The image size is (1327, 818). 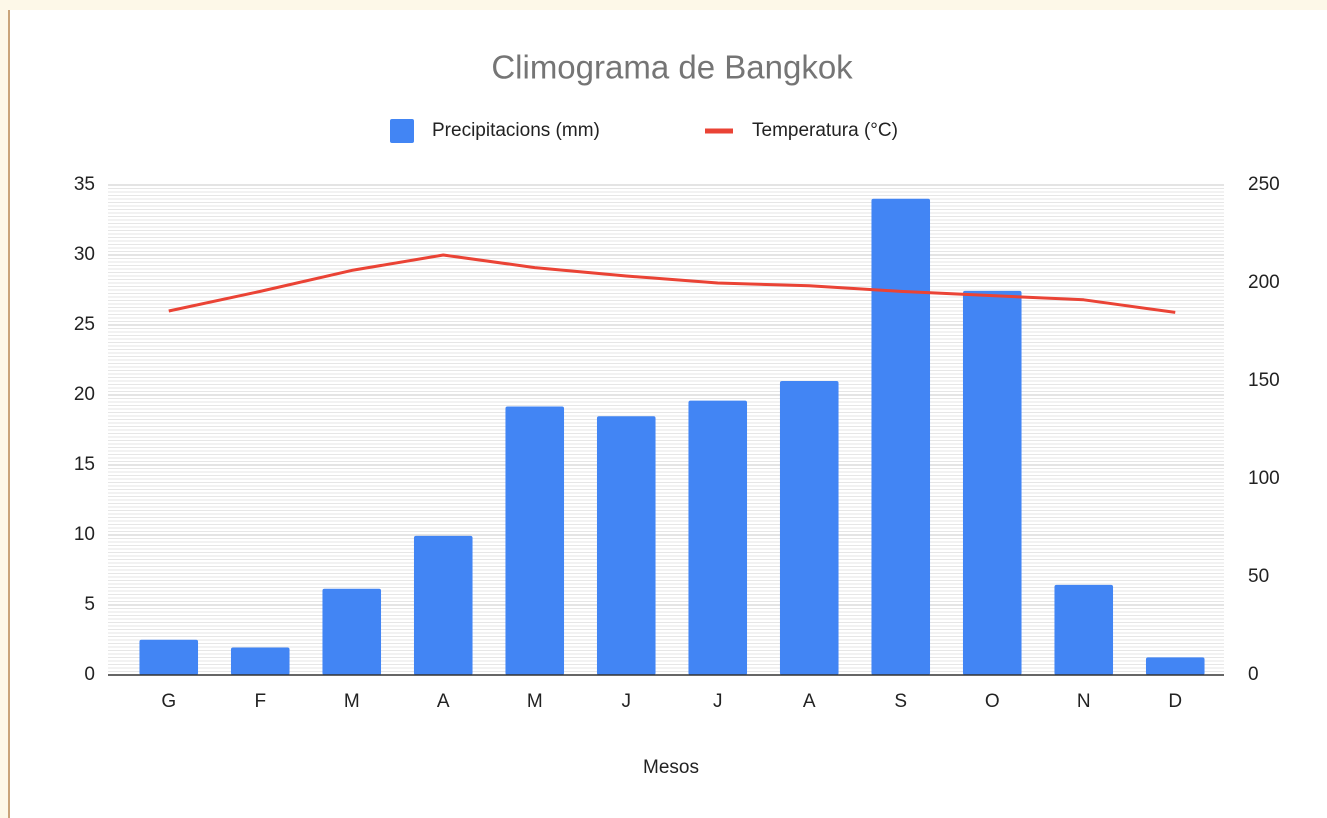 What do you see at coordinates (89, 674) in the screenshot?
I see `y-tick-label: 0` at bounding box center [89, 674].